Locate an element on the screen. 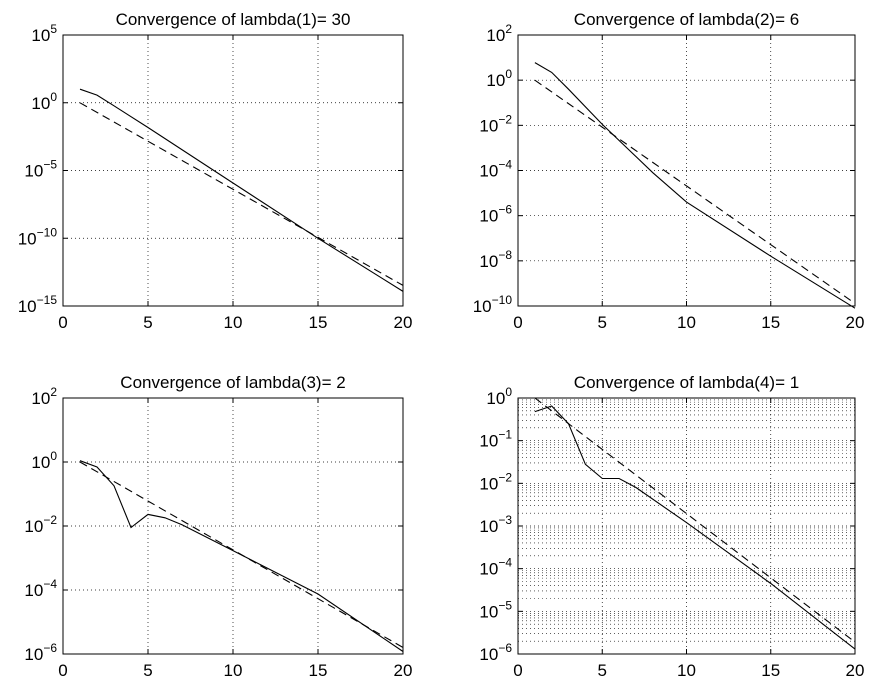 The image size is (869, 687). y-tick-label: 10⁻³ is located at coordinates (495, 524).